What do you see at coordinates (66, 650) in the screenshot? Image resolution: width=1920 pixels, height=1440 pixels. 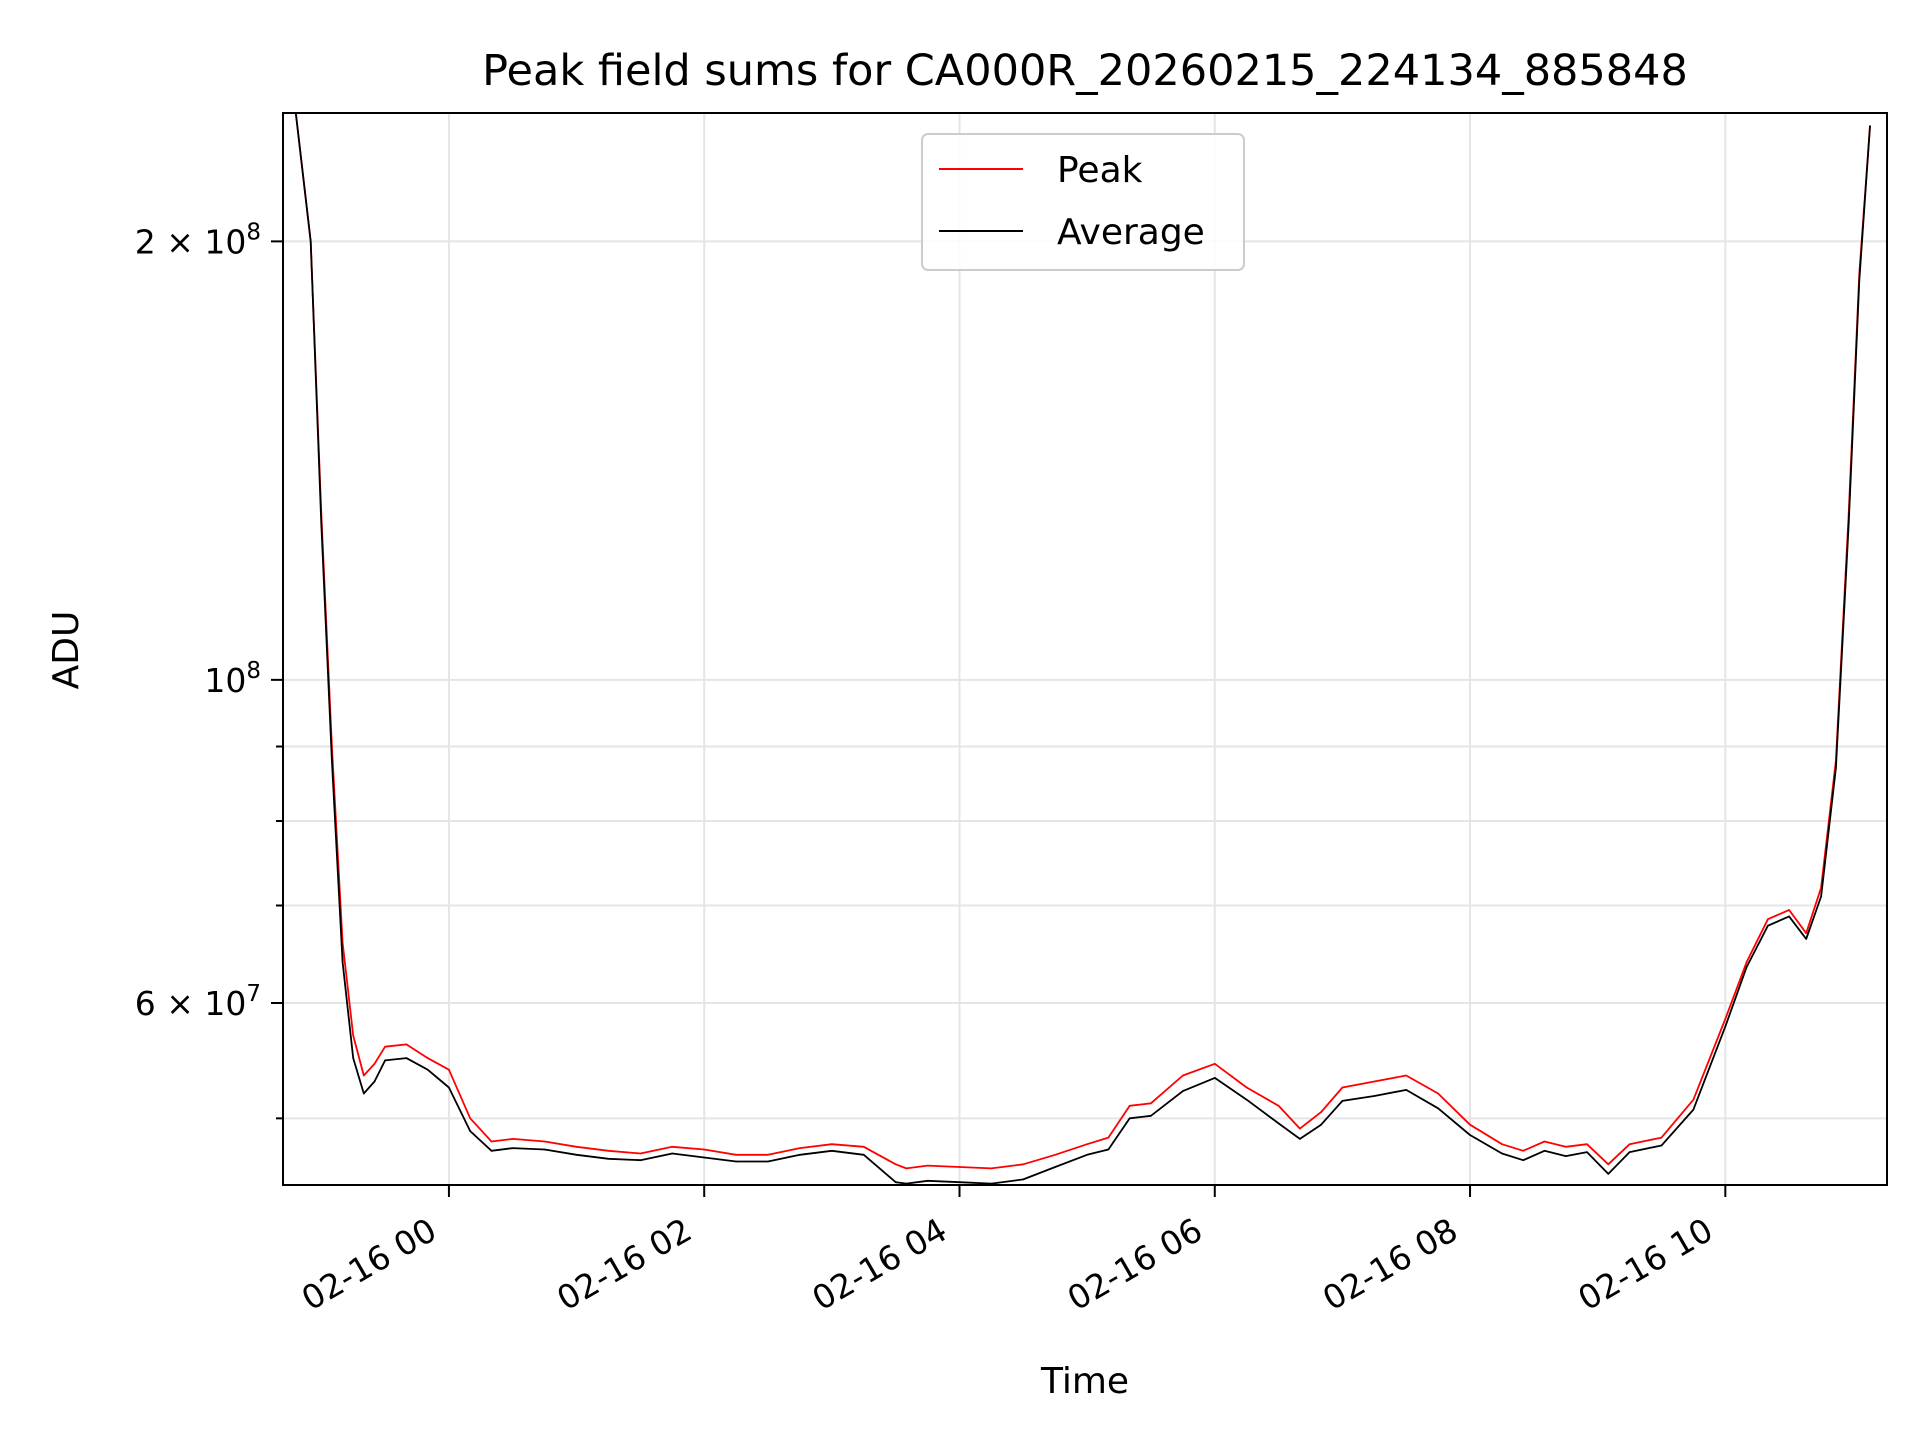 I see `y-axis-label: ADU` at bounding box center [66, 650].